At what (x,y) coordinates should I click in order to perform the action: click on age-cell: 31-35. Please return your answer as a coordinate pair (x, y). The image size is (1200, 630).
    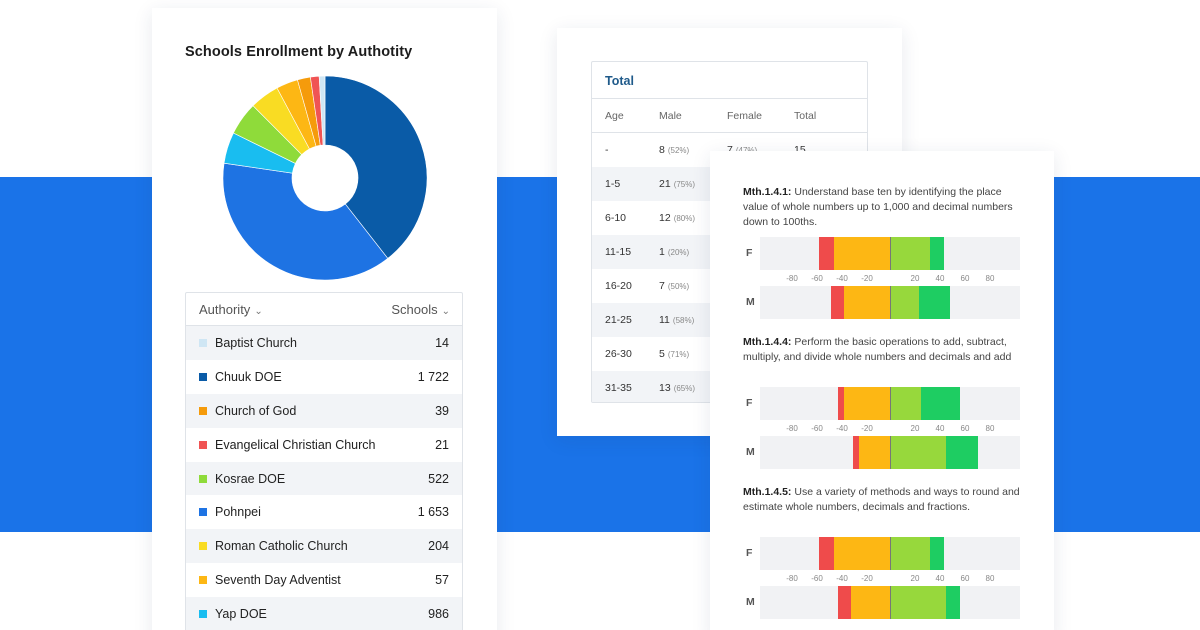
    Looking at the image, I should click on (618, 388).